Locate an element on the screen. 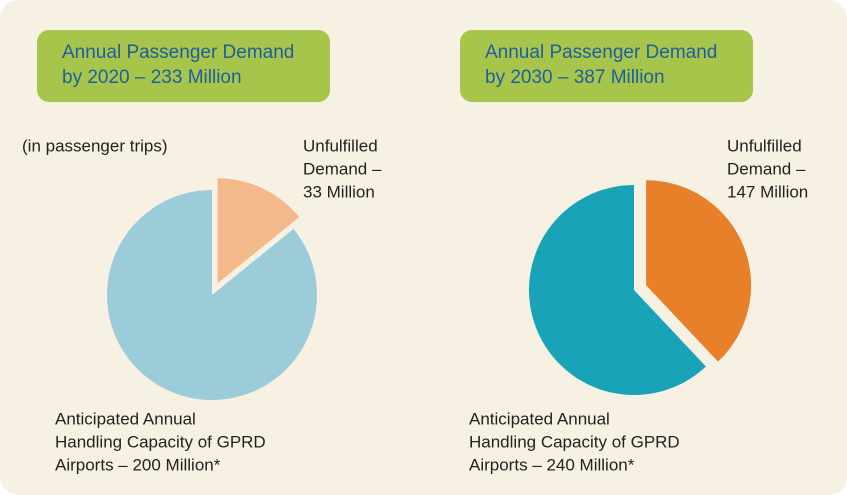 The image size is (847, 495). chart-subtitle: (in passenger trips) is located at coordinates (95, 145).